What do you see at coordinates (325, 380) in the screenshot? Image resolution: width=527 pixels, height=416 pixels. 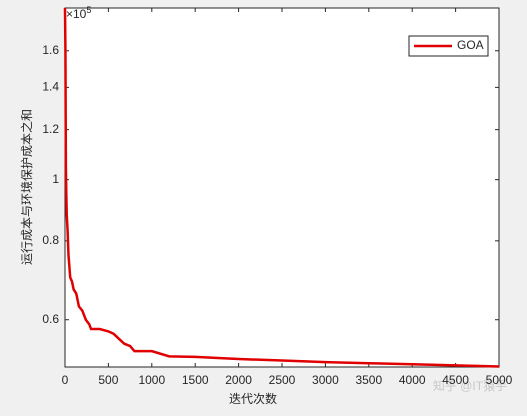 I see `x-tick-label: 3000` at bounding box center [325, 380].